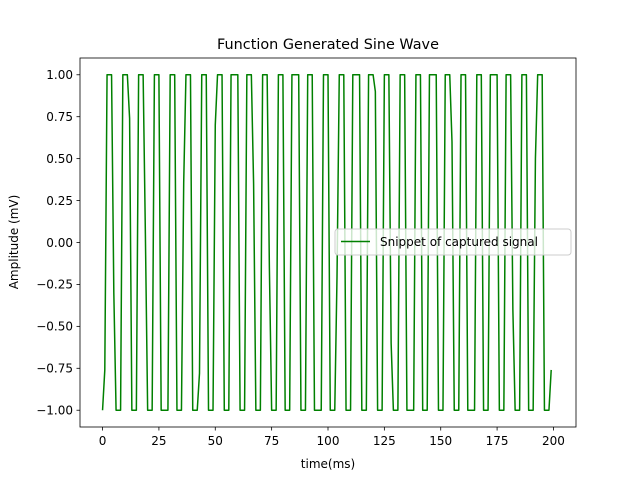 This screenshot has width=640, height=480. Describe the element at coordinates (384, 441) in the screenshot. I see `x-tick-label: 125` at that location.